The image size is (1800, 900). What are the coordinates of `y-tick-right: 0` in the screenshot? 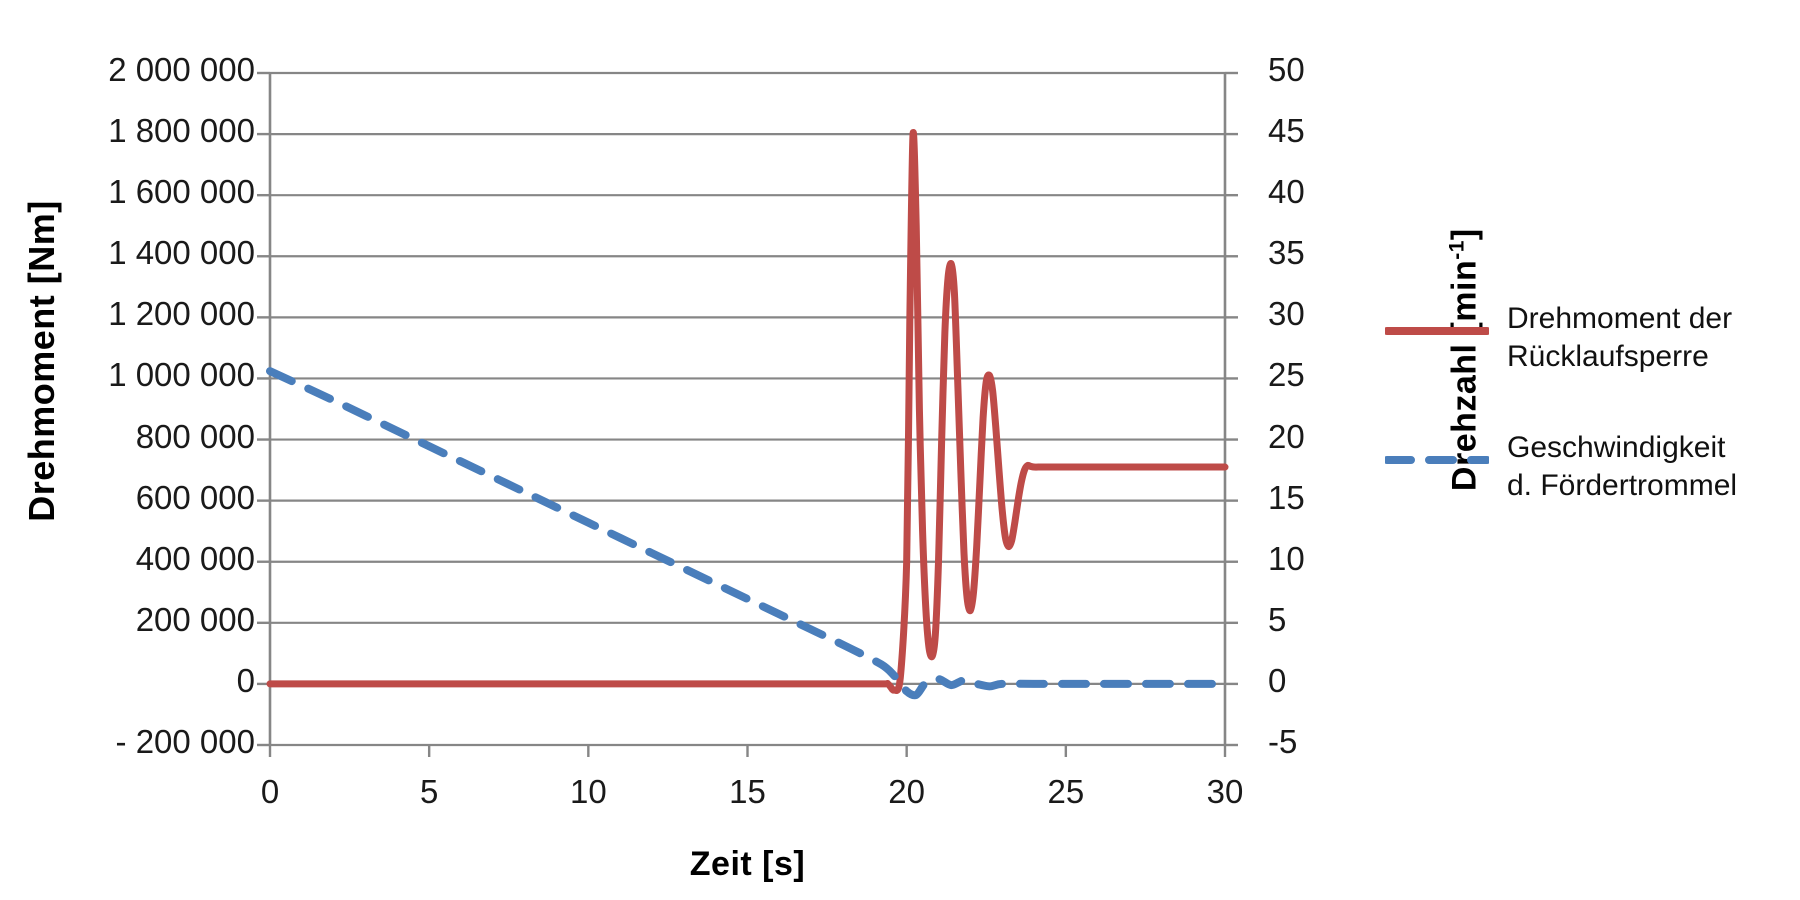 It's located at (1277, 680).